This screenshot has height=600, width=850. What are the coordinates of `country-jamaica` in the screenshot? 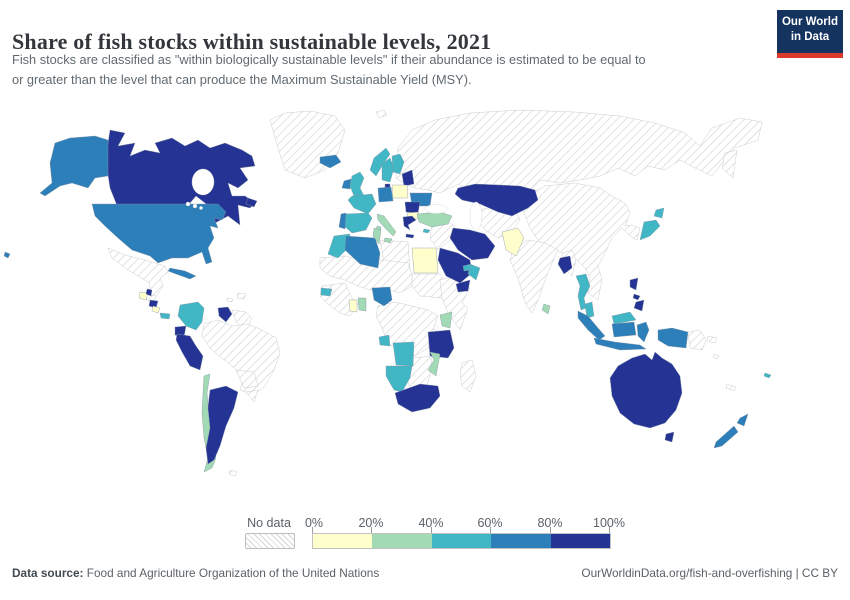 It's located at (230, 300).